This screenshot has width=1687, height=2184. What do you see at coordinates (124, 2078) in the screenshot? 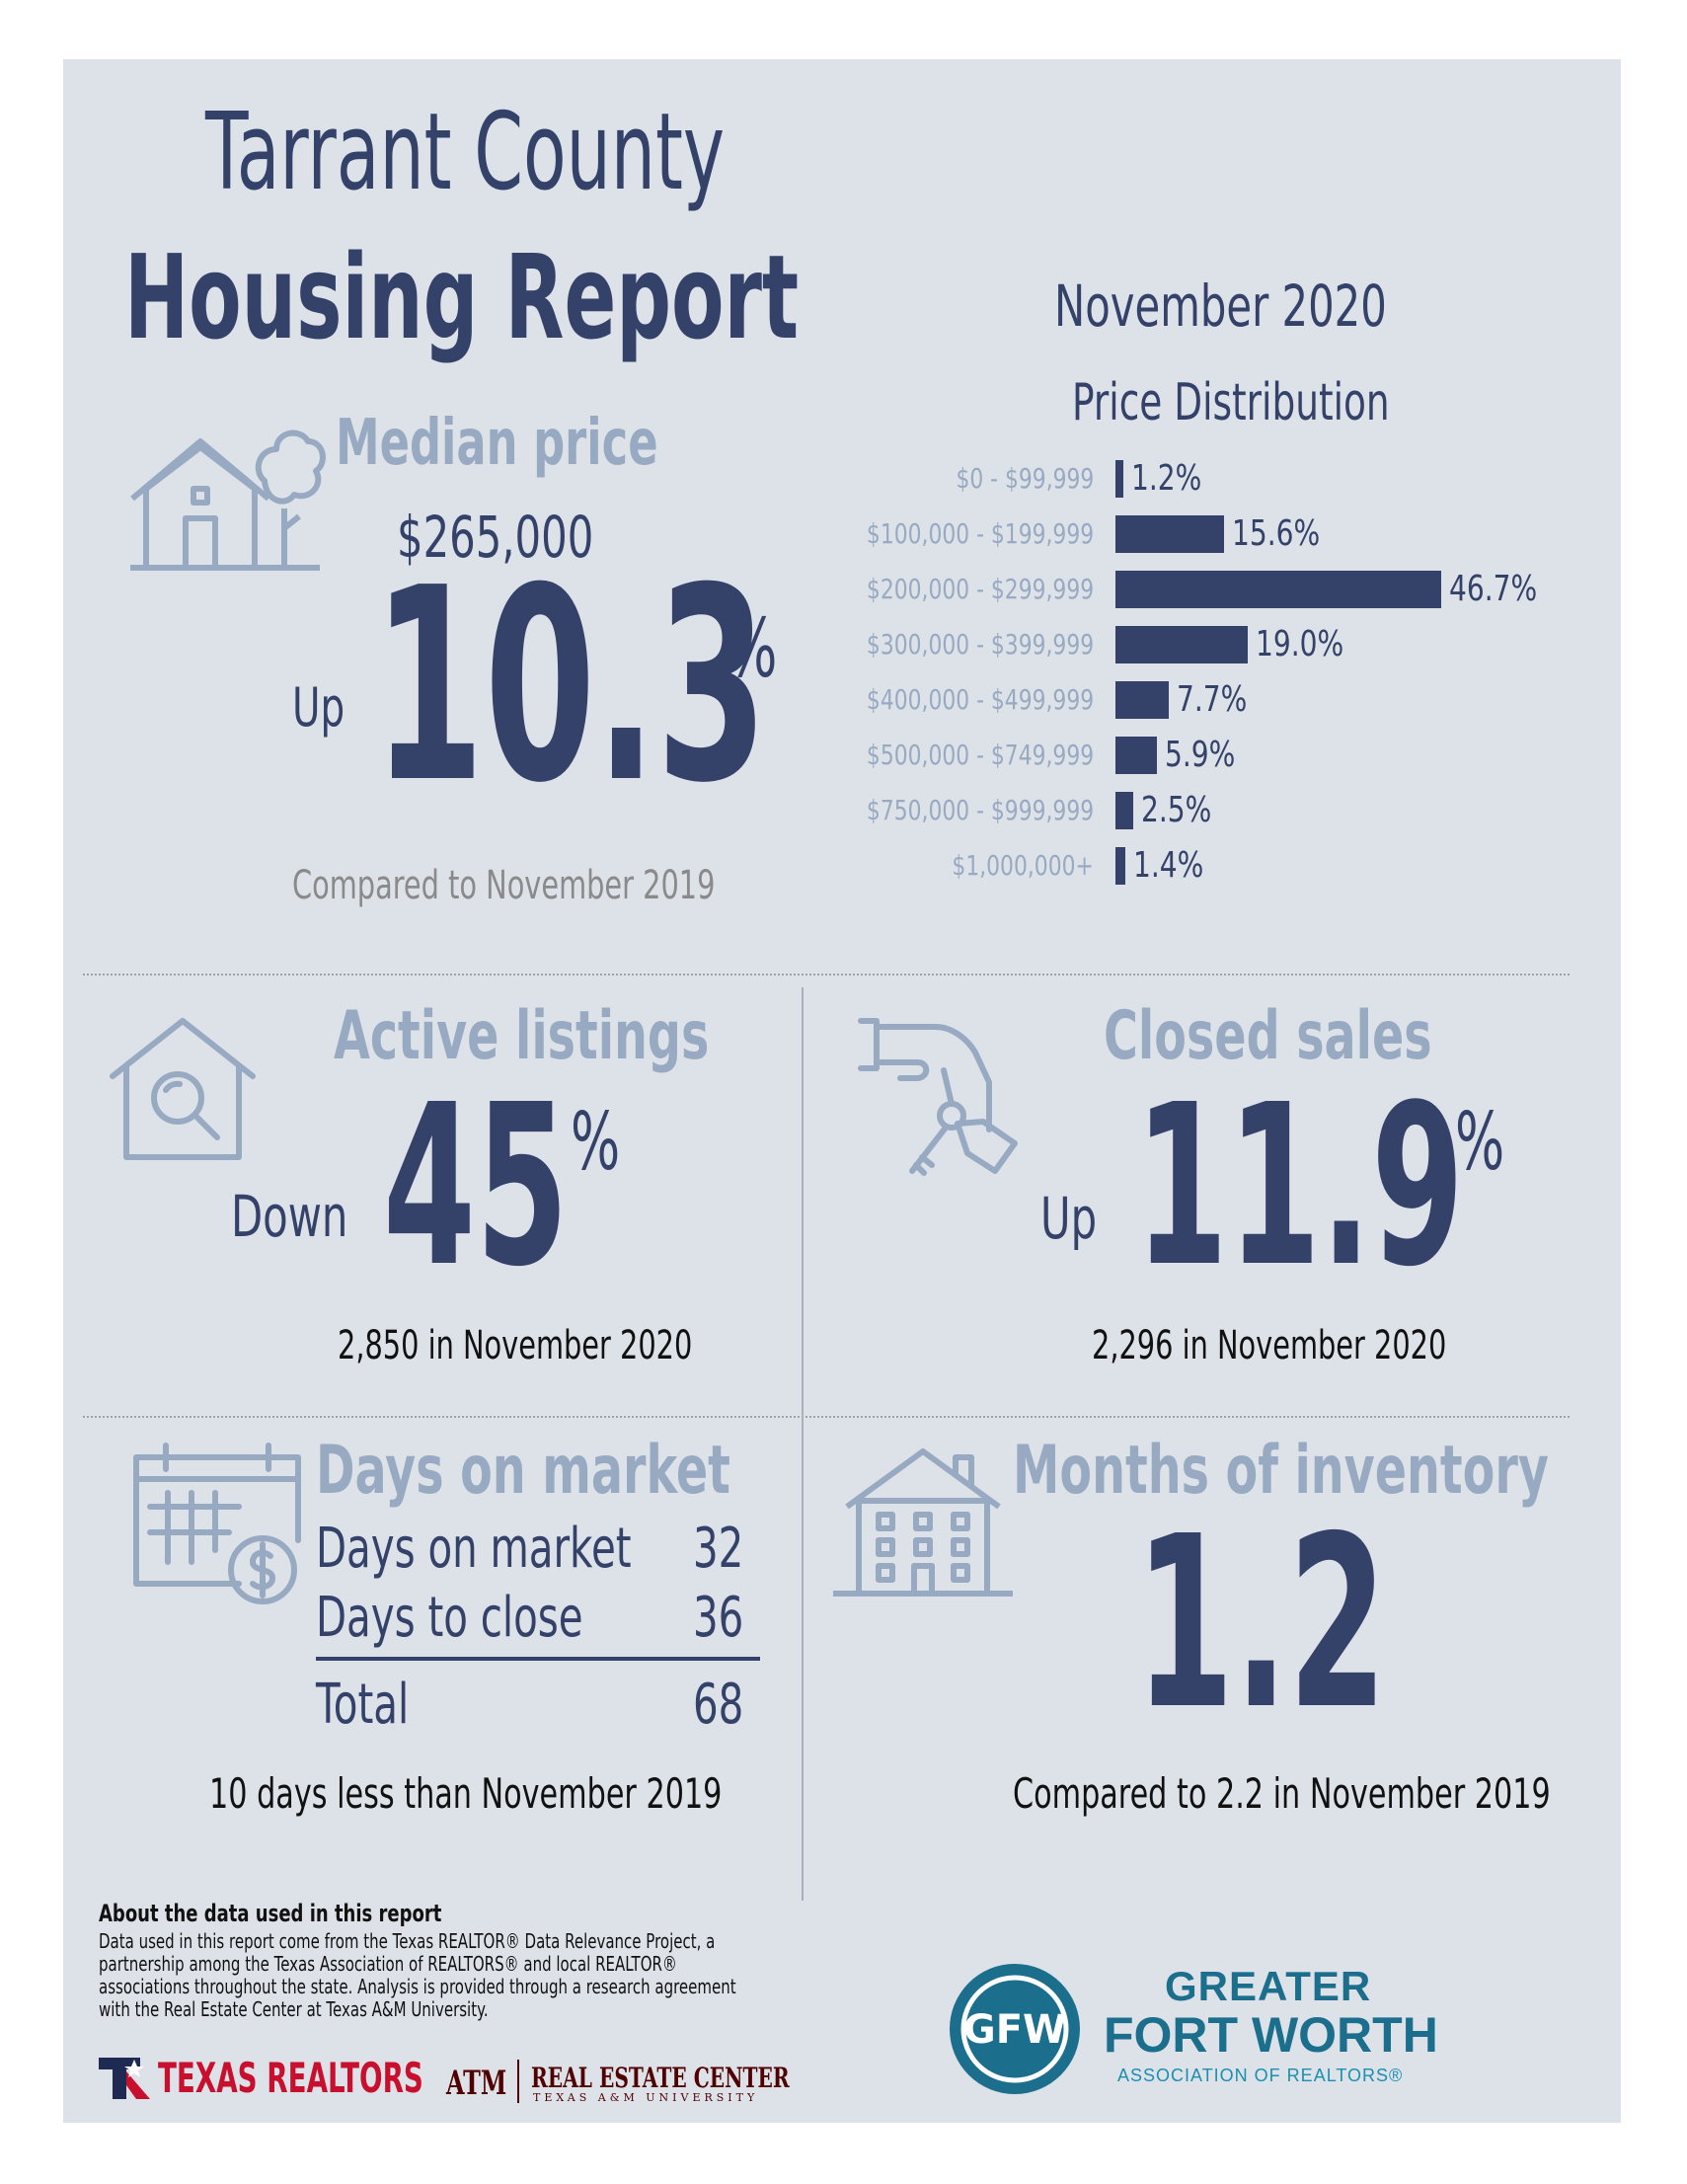
I see `texas-realtors-mark-icon` at bounding box center [124, 2078].